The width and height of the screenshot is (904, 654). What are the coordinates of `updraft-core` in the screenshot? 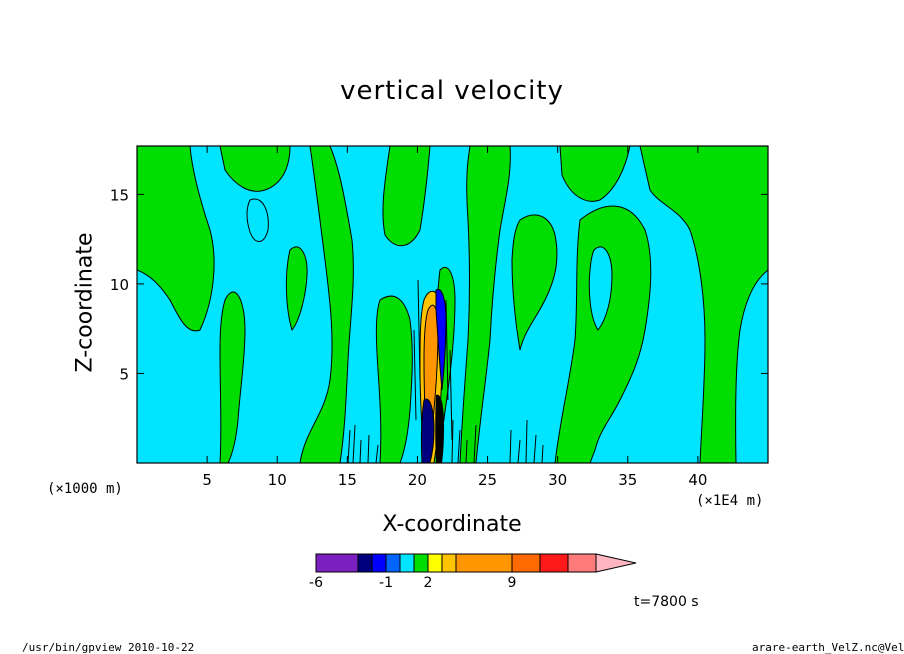 It's located at (433, 375).